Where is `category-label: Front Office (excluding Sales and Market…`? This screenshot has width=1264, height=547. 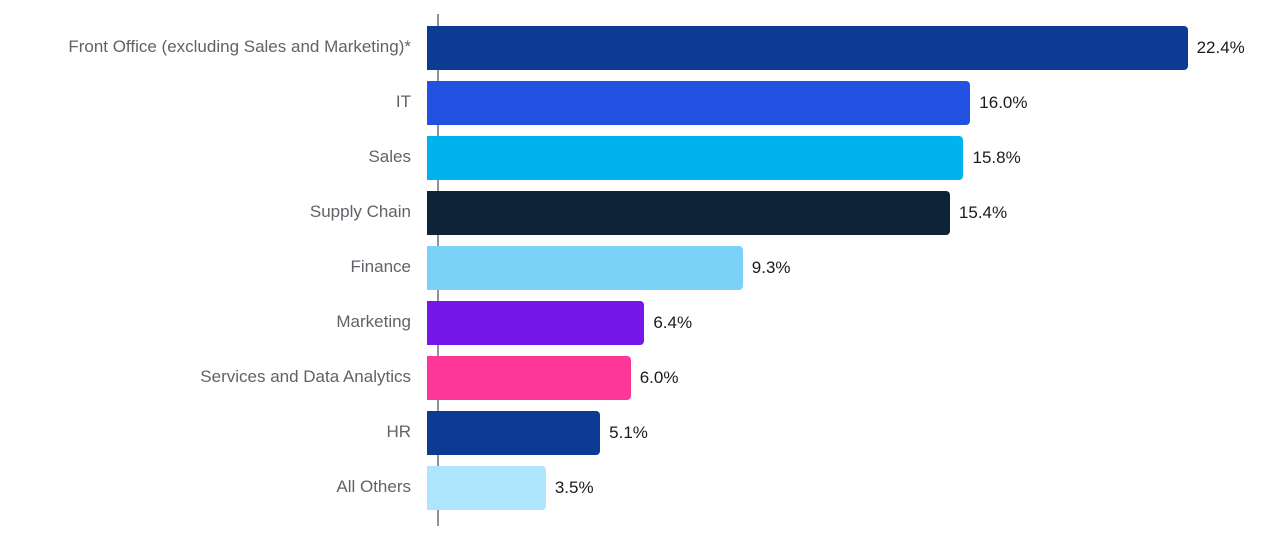
category-label: Front Office (excluding Sales and Market… is located at coordinates (239, 47).